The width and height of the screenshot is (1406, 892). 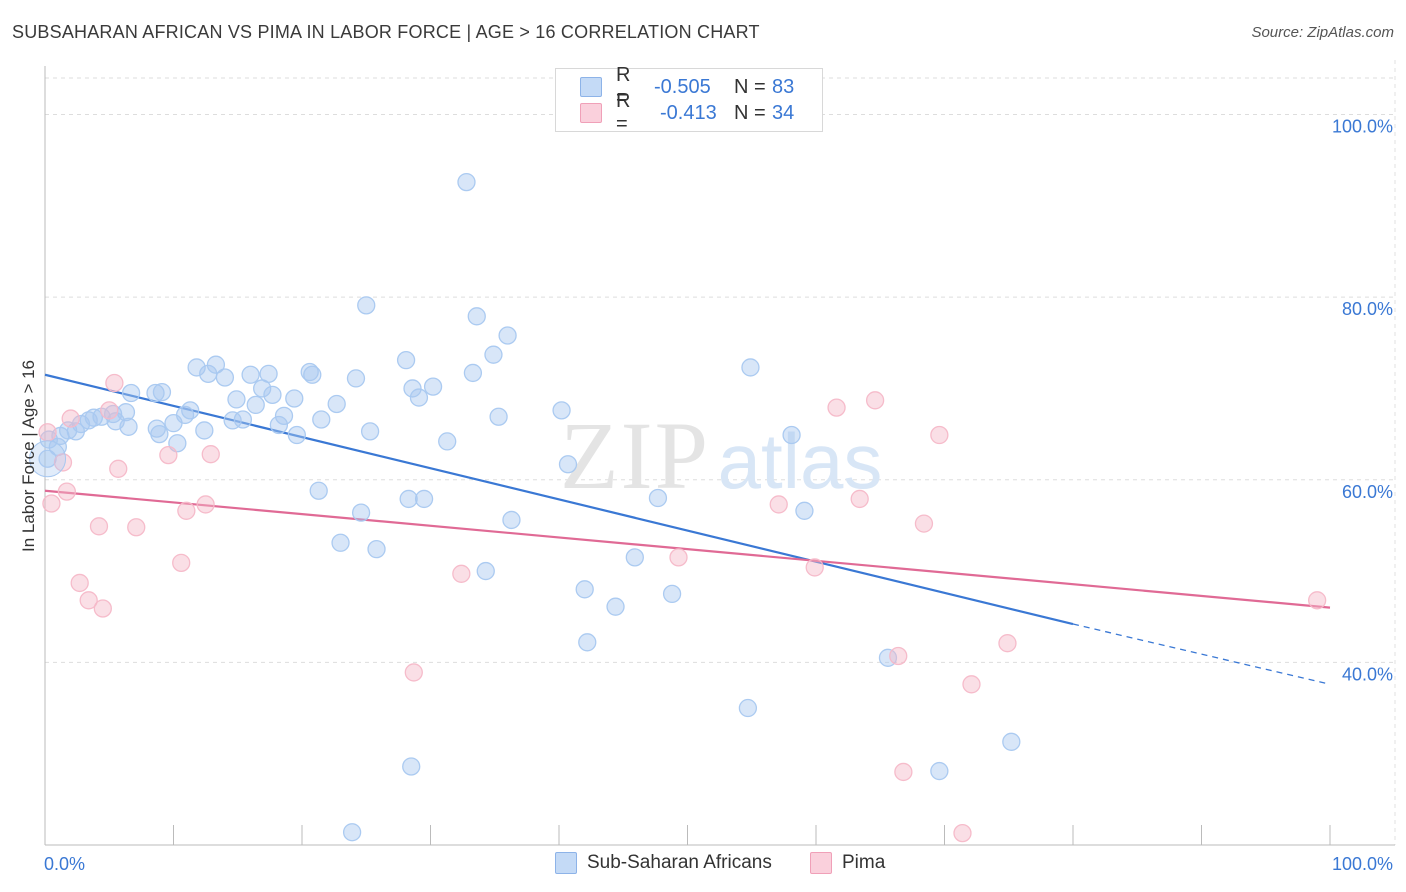 I want to click on watermark: ZIP atlas, so click(x=721, y=455).